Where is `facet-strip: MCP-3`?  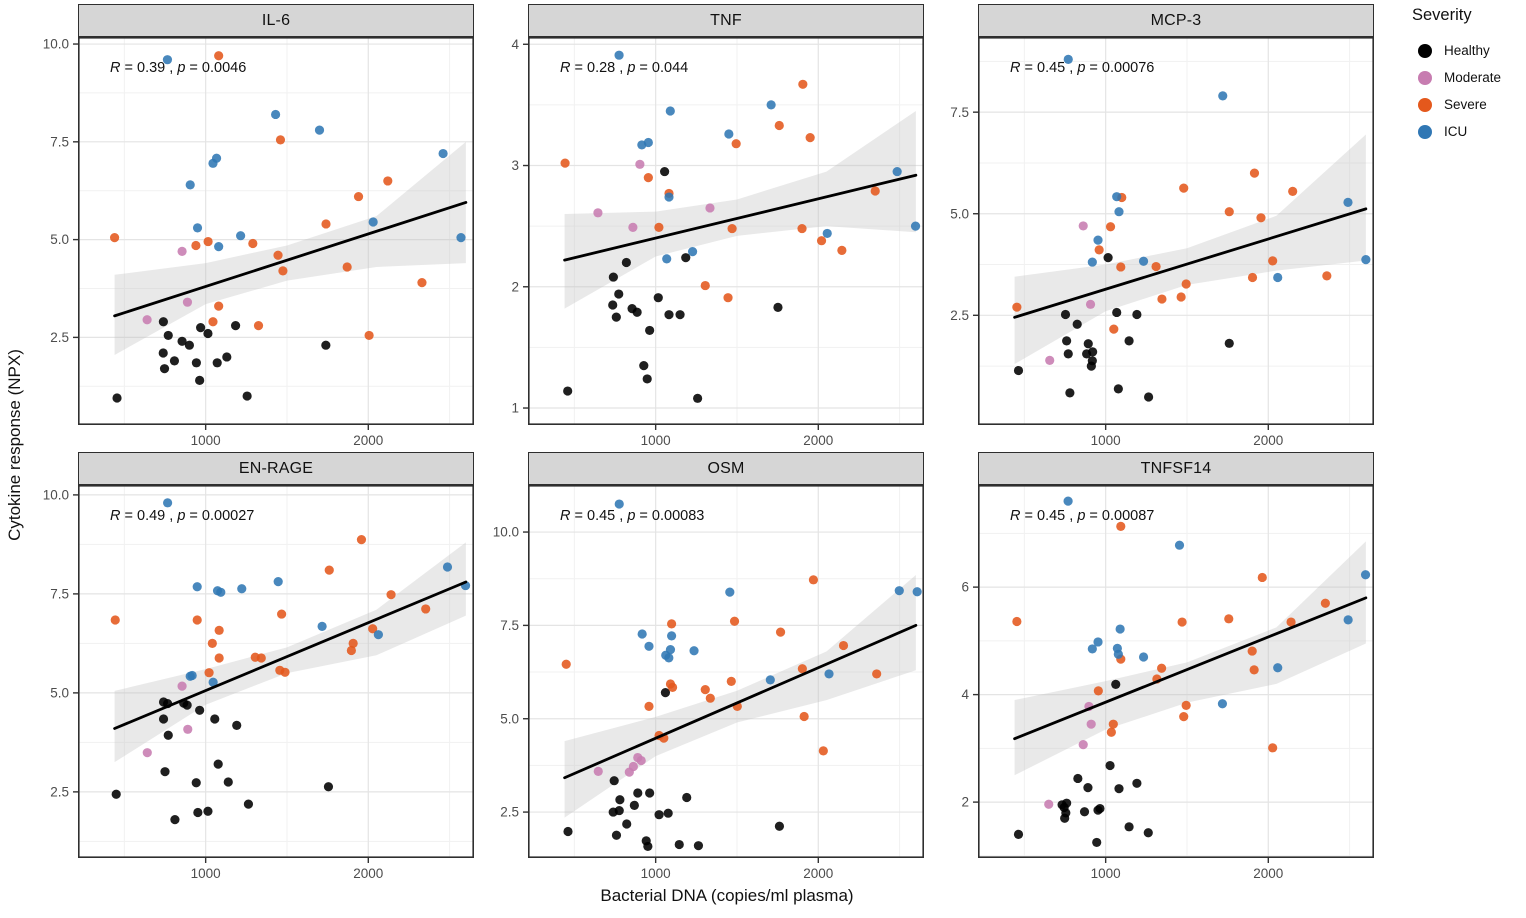 facet-strip: MCP-3 is located at coordinates (1176, 20).